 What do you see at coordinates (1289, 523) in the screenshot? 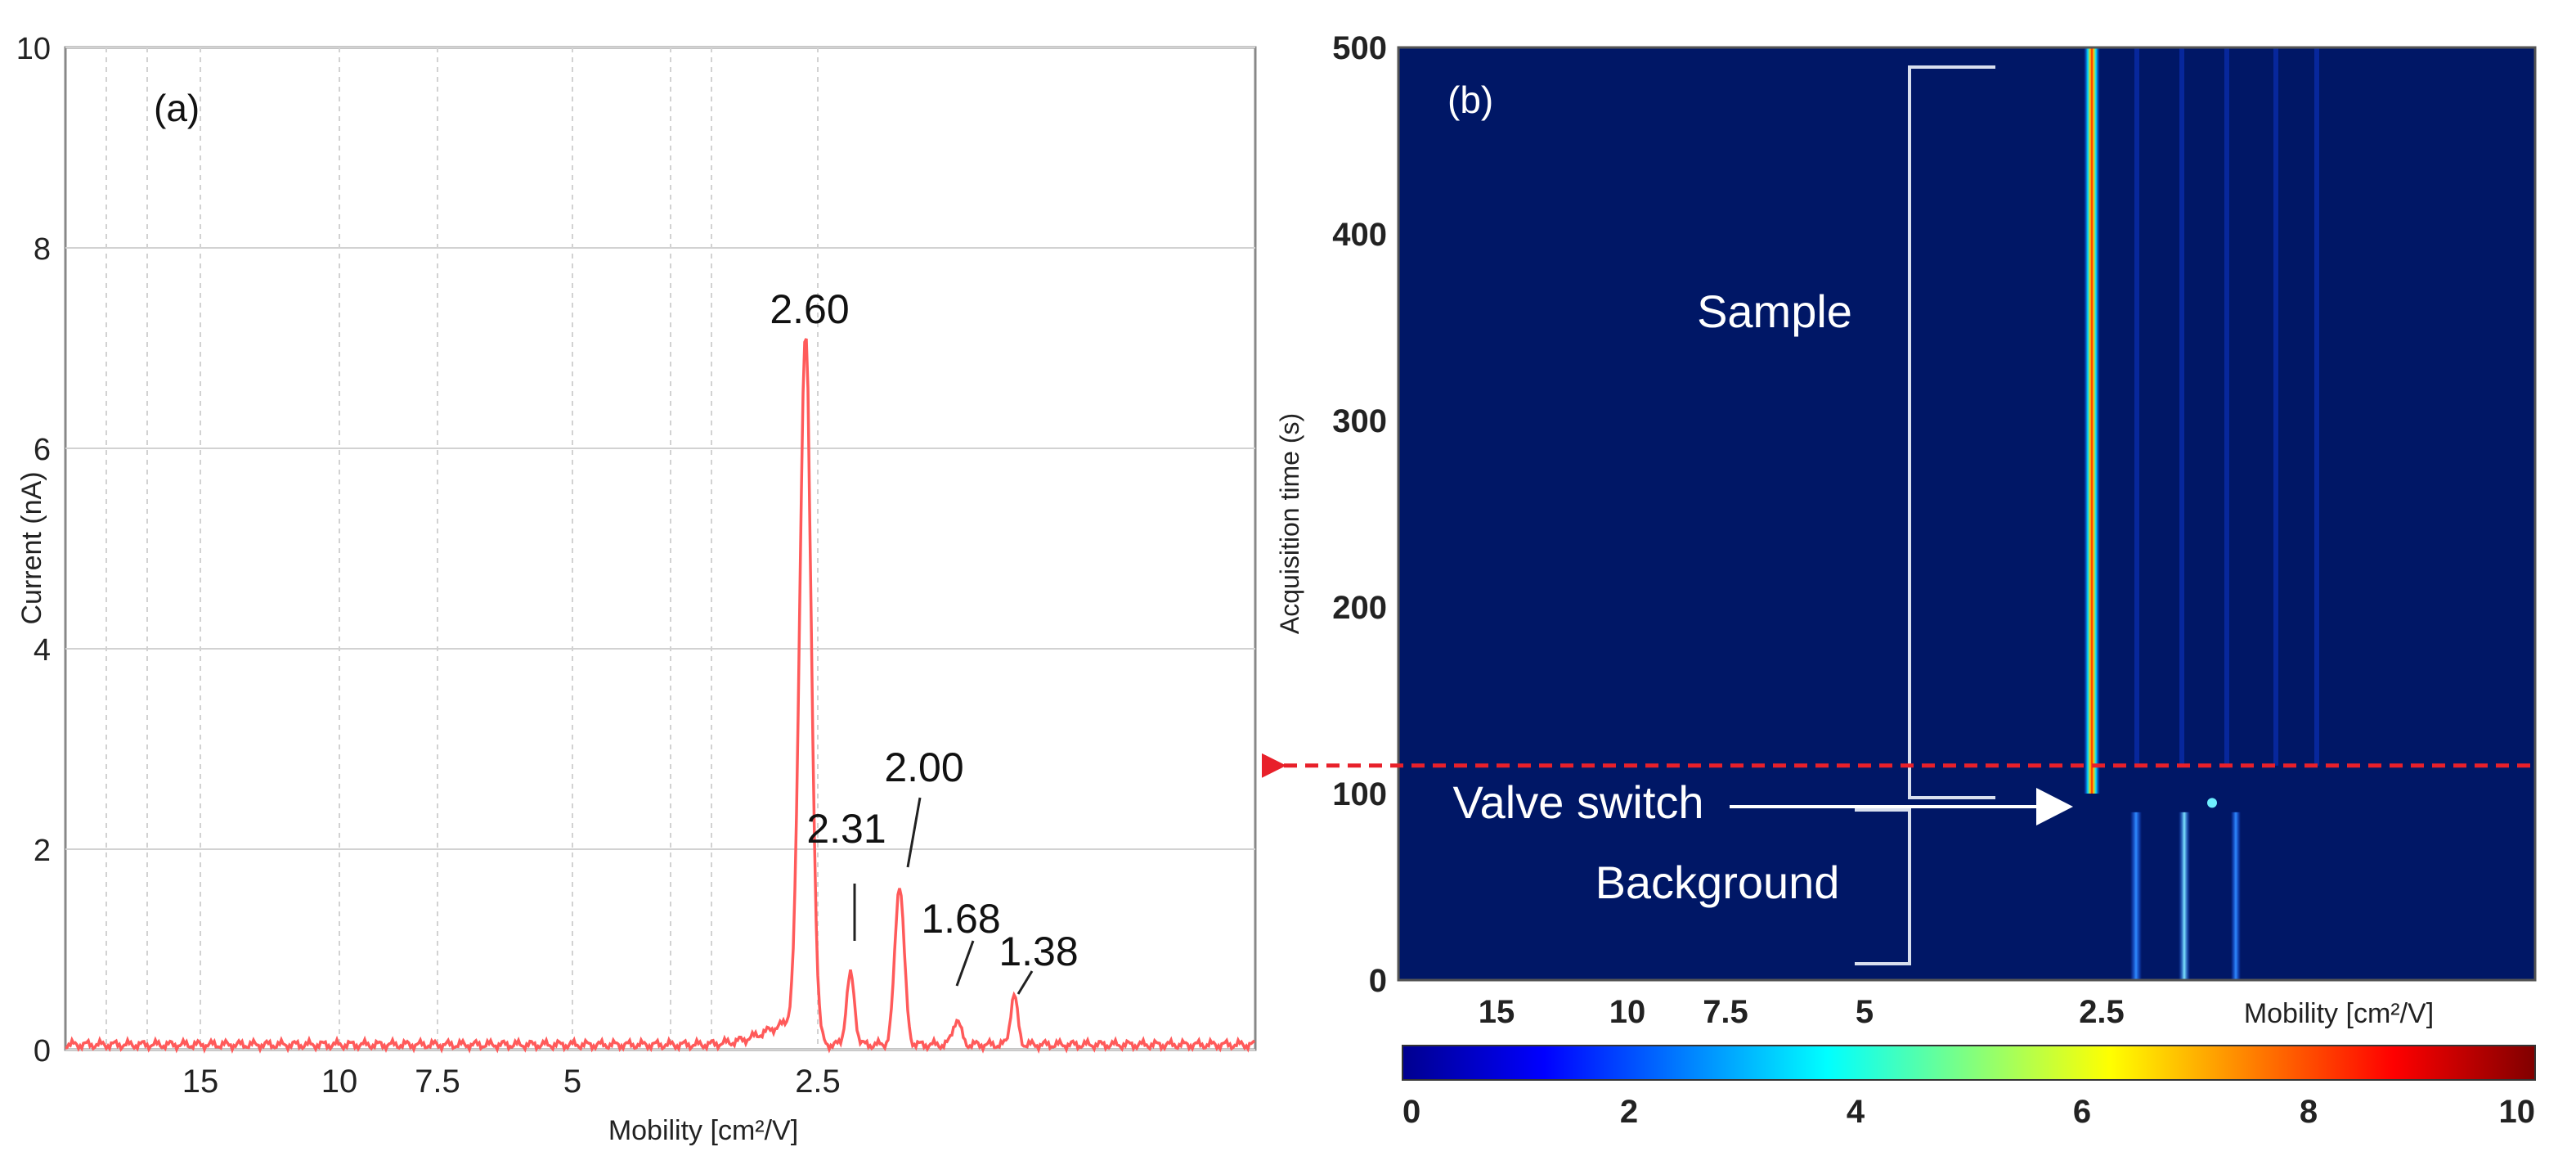
I see `y-axis-label-b: Acquisition time (s)` at bounding box center [1289, 523].